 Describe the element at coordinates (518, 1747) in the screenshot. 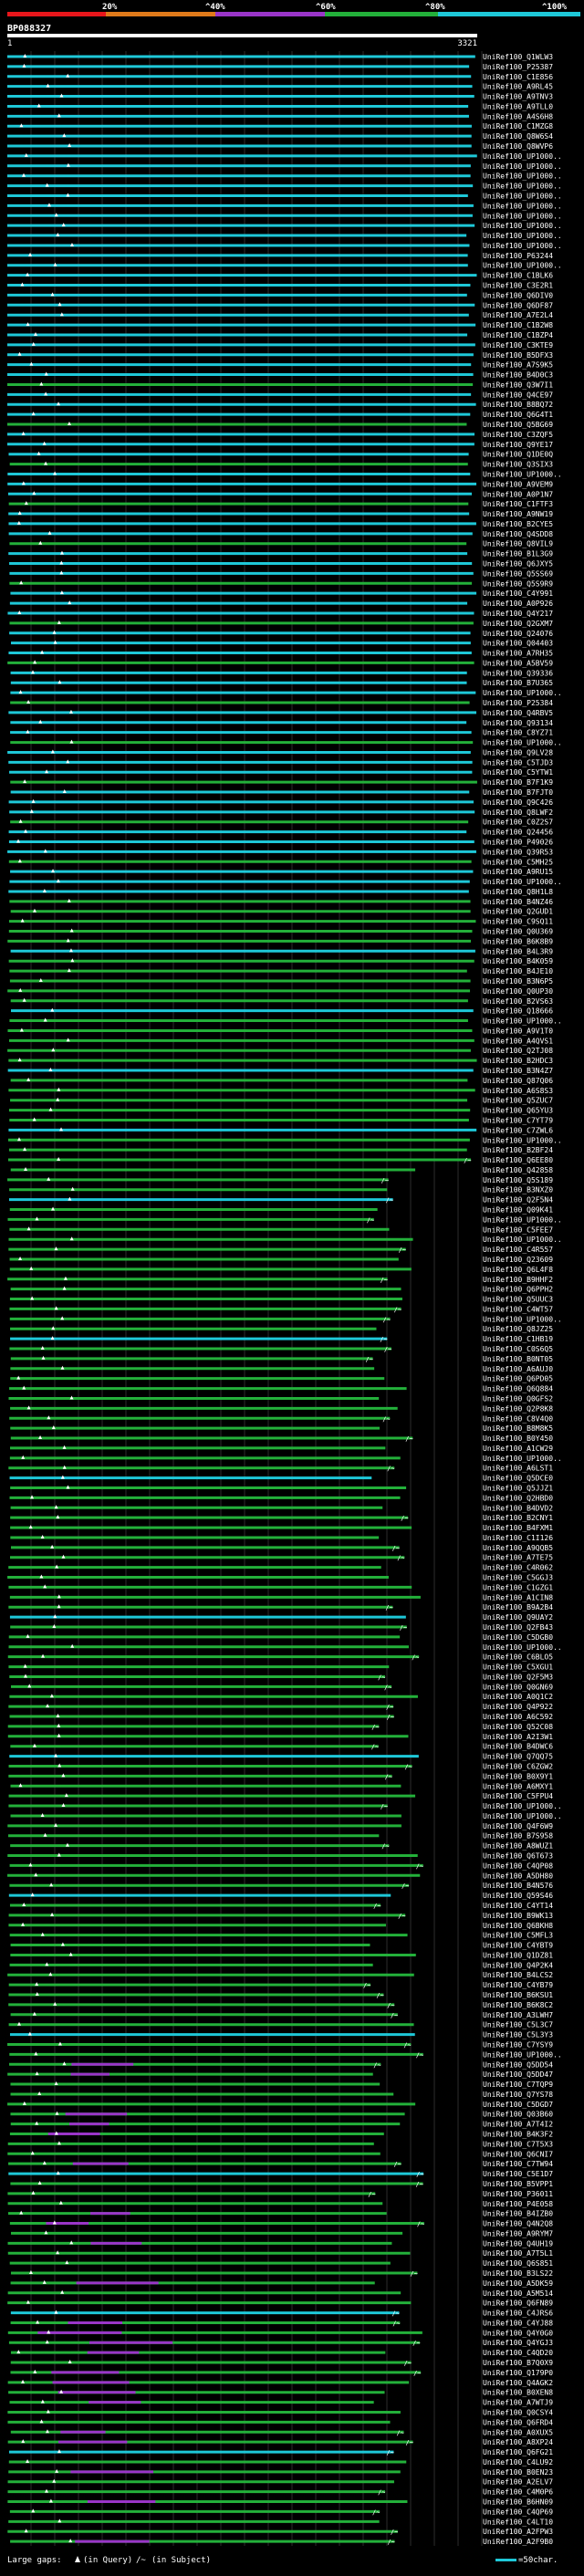

I see `hit-label: UniRef100_B4DWC6` at that location.